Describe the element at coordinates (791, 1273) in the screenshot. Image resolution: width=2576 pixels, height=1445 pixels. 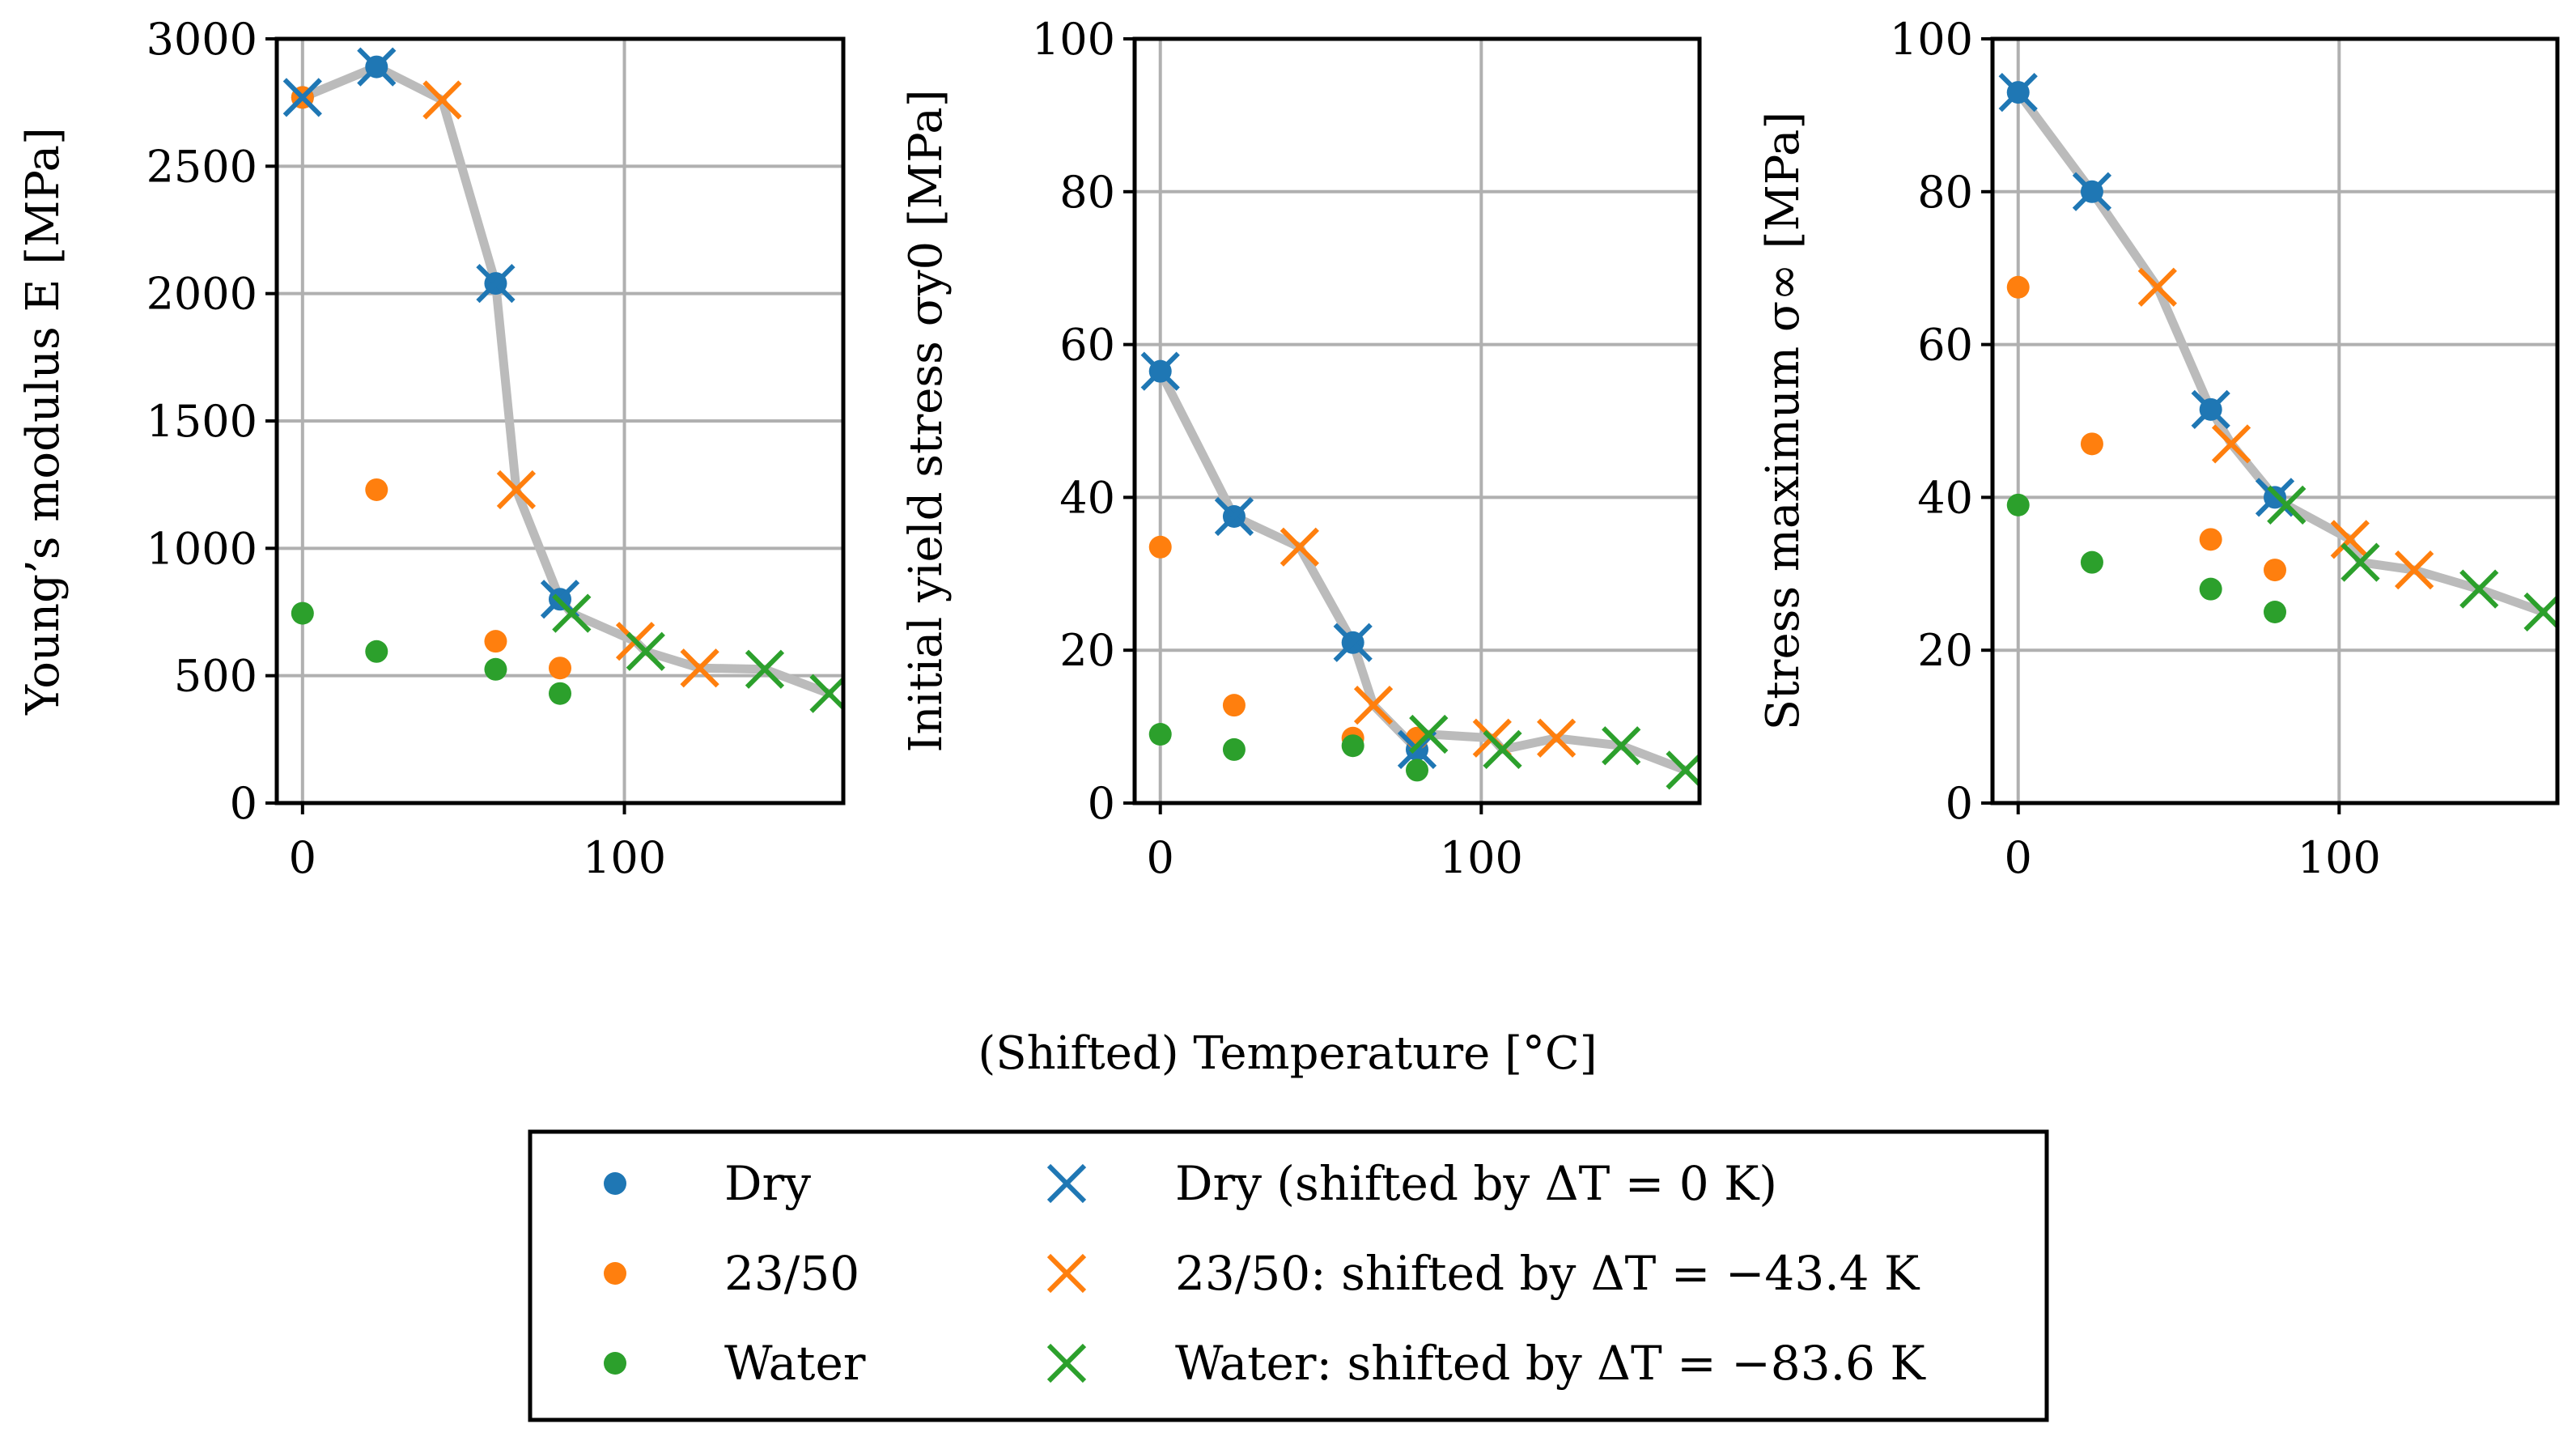
I see `legend-label: 23/50` at that location.